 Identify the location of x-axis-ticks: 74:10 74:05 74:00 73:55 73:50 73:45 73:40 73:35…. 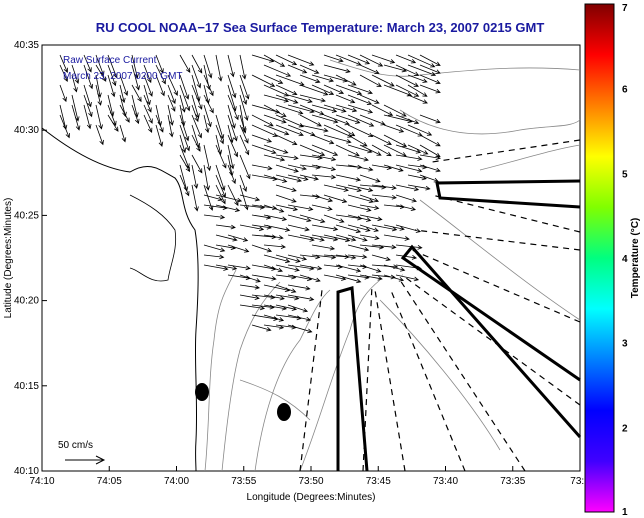
(309, 476).